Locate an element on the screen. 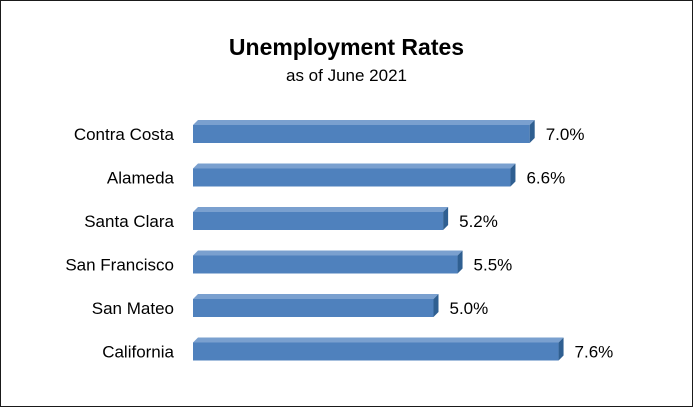  category-label: Contra Costa is located at coordinates (124, 134).